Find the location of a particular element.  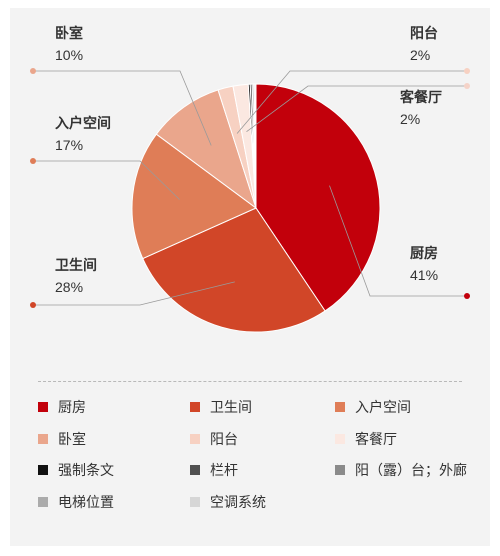

legend-item: 空调系统 is located at coordinates (228, 502).